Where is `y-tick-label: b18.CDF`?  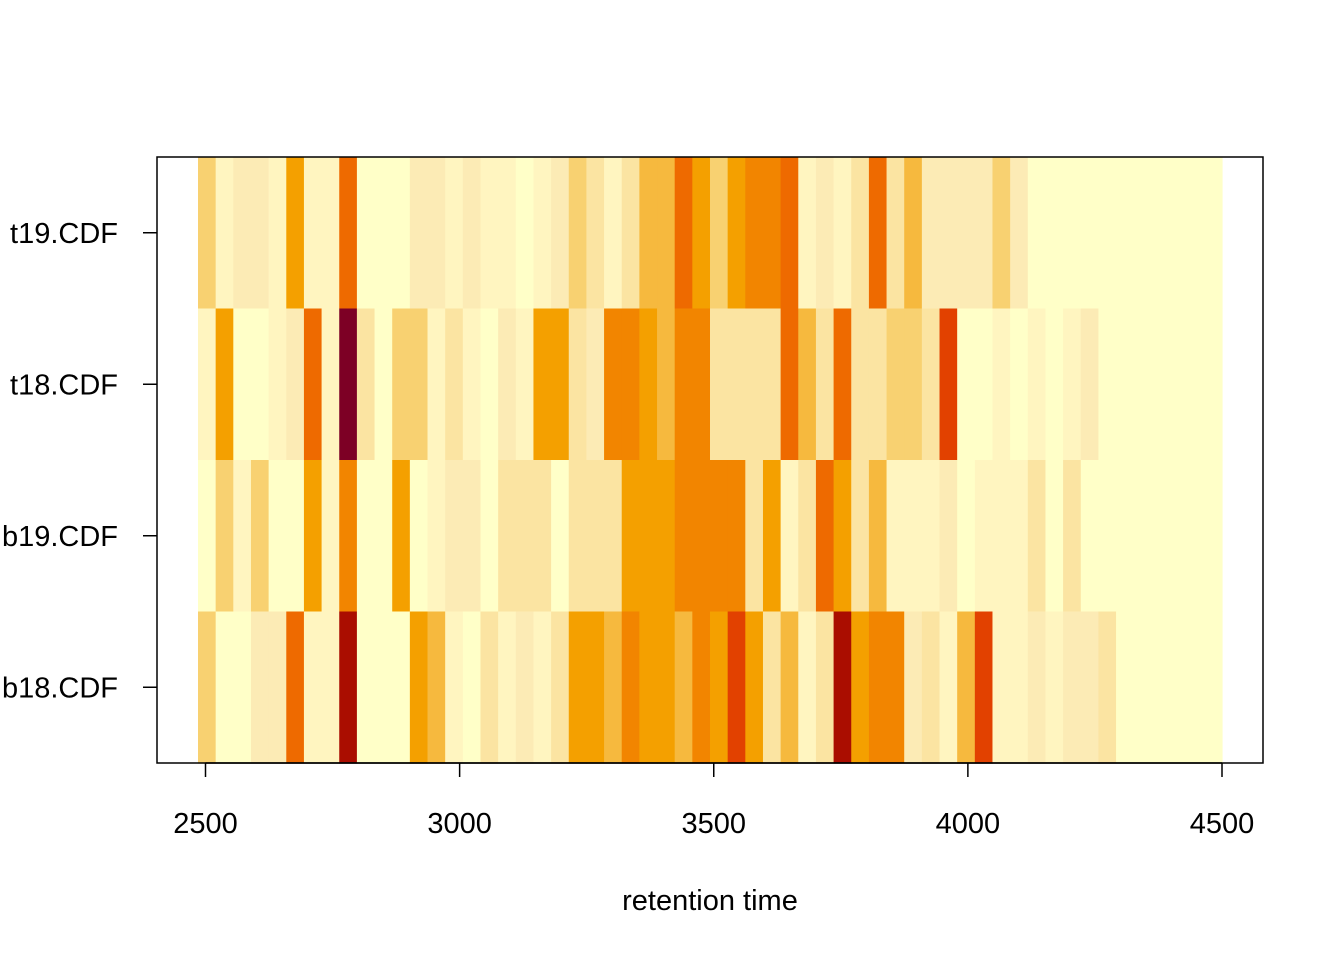 y-tick-label: b18.CDF is located at coordinates (60, 688).